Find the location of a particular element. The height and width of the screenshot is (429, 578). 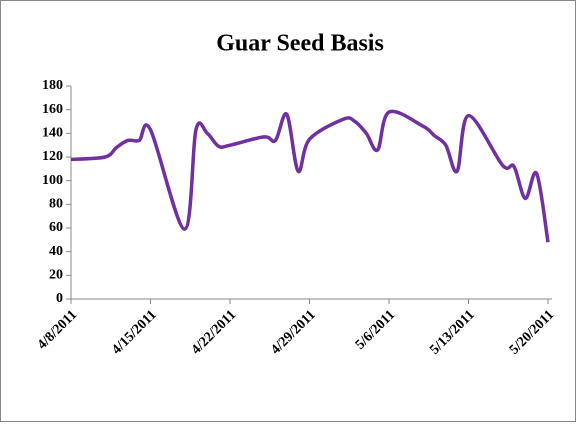

y-tick-label: 80 is located at coordinates (56, 204).